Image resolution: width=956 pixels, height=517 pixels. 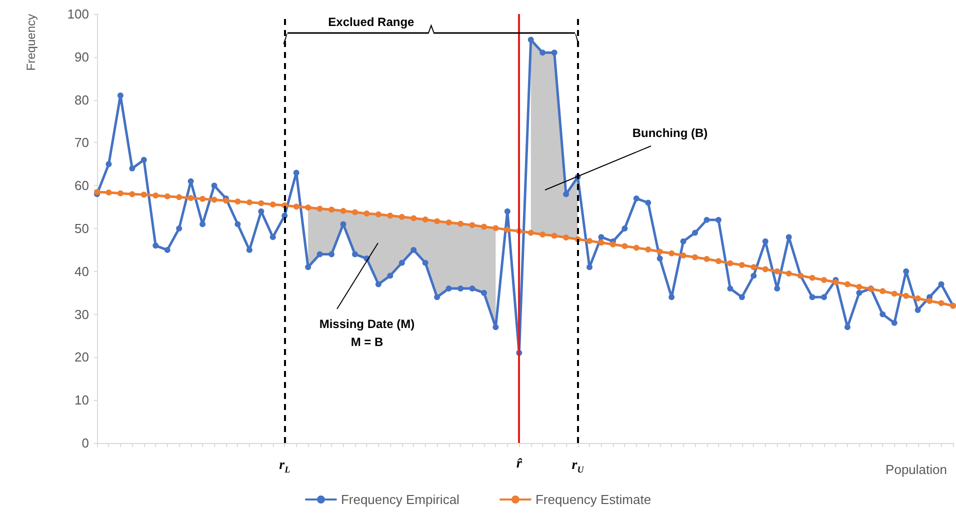 I want to click on y-tick-label: 20, so click(x=81, y=357).